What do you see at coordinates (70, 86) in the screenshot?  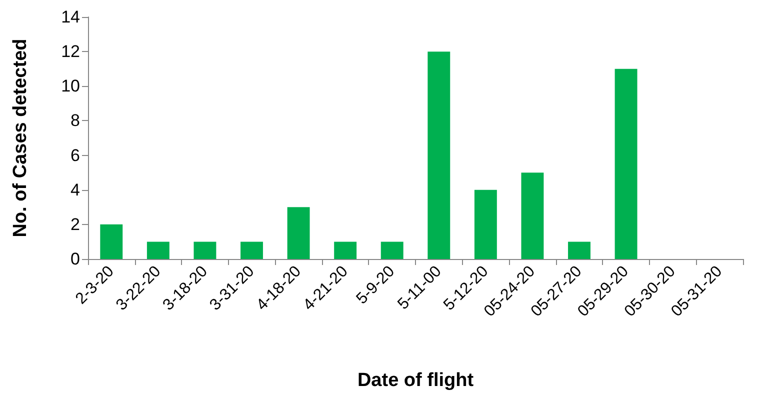 I see `y-tick-label: 10` at bounding box center [70, 86].